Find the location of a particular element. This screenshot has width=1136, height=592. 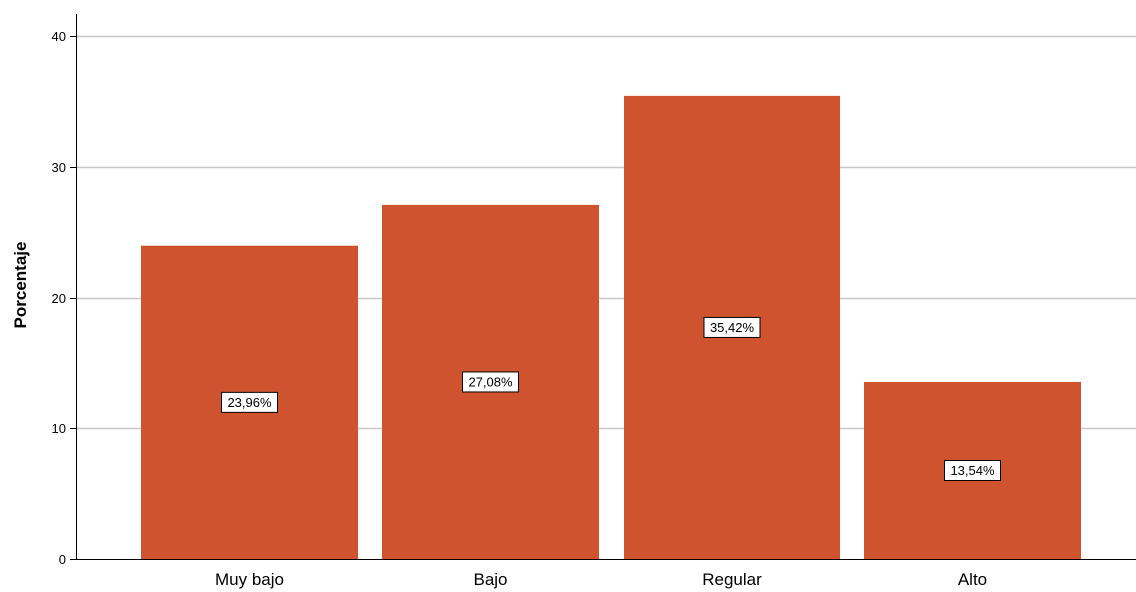

data-label: 23,96% is located at coordinates (249, 402).